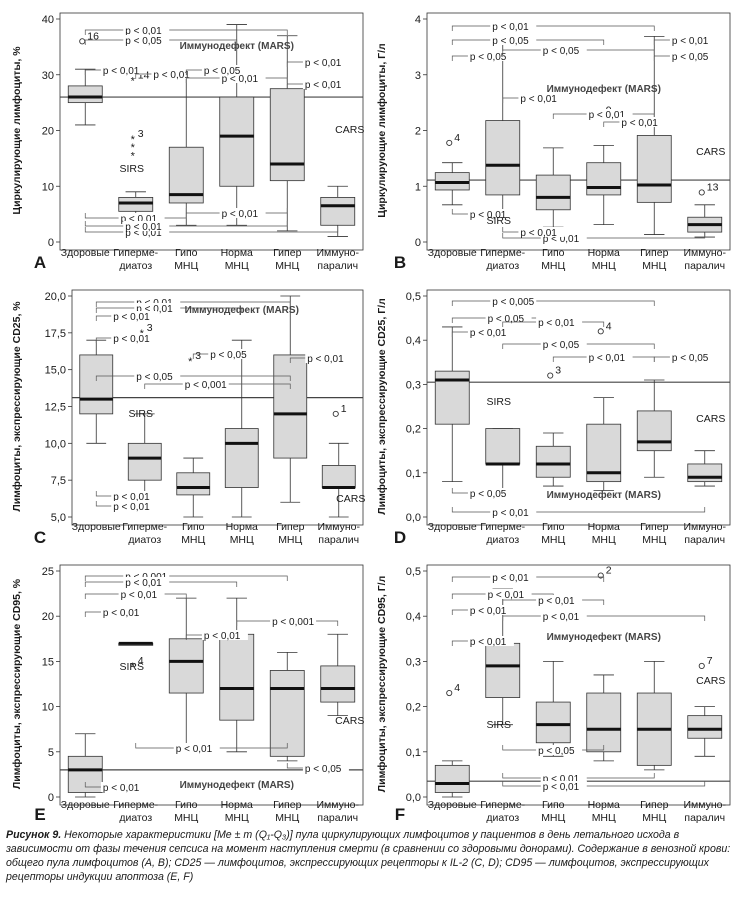 The image size is (749, 905). I want to click on plot-frame, so click(211, 131).